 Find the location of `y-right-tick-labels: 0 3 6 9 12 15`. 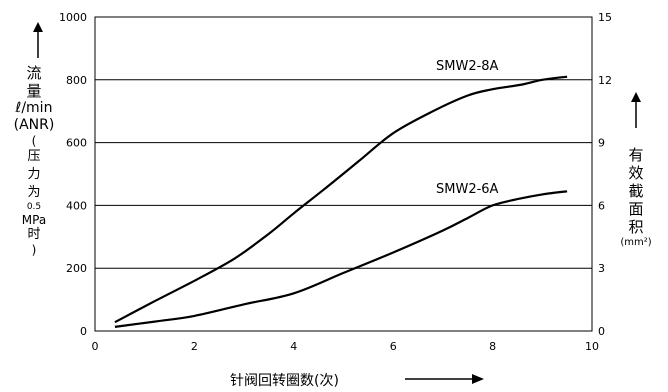

y-right-tick-labels: 0 3 6 9 12 15 is located at coordinates (605, 174).